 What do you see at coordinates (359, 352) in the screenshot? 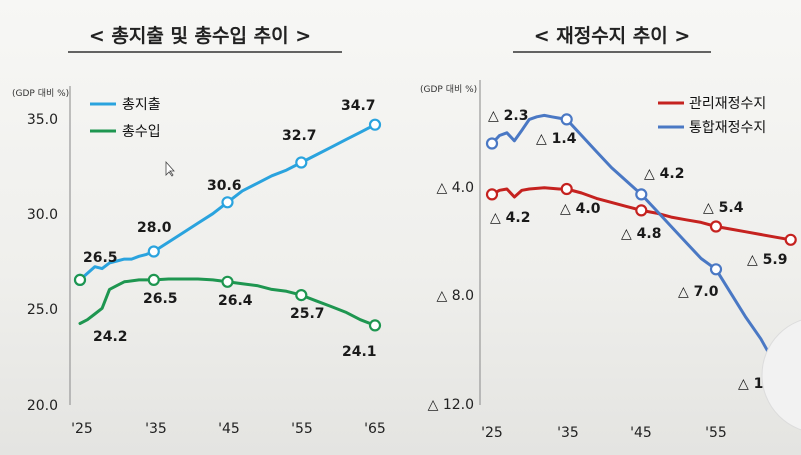
I see `data-label: 24.1` at bounding box center [359, 352].